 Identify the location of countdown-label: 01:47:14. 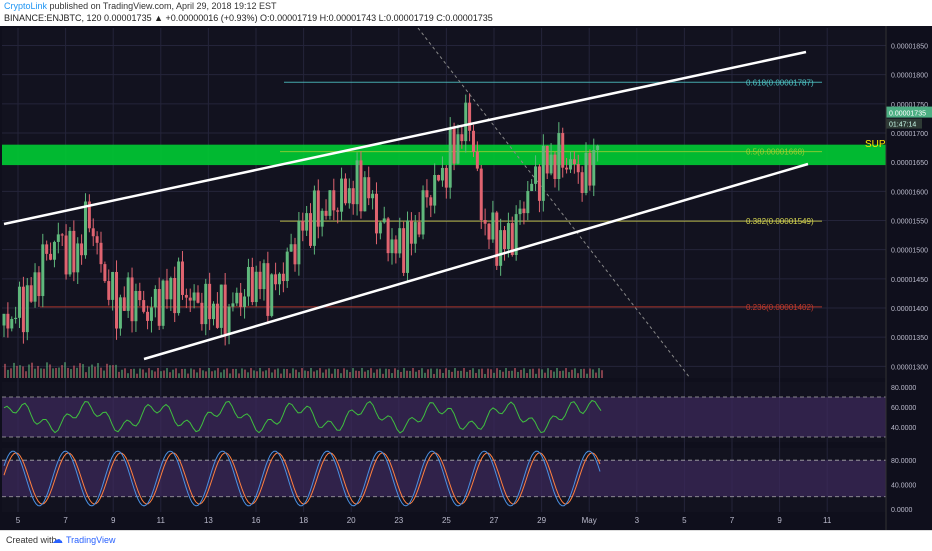
(902, 125).